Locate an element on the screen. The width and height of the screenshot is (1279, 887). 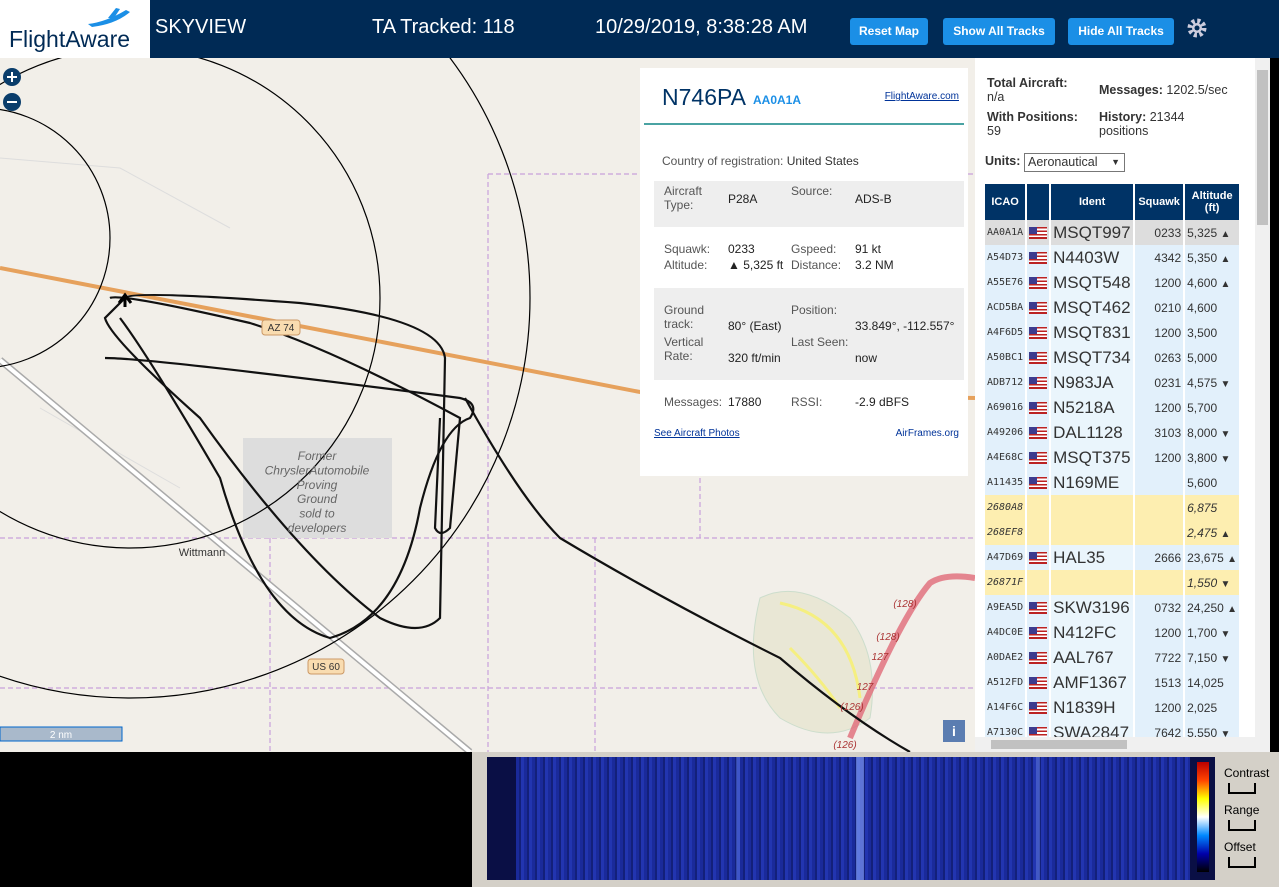
area-label: Former is located at coordinates (318, 456).